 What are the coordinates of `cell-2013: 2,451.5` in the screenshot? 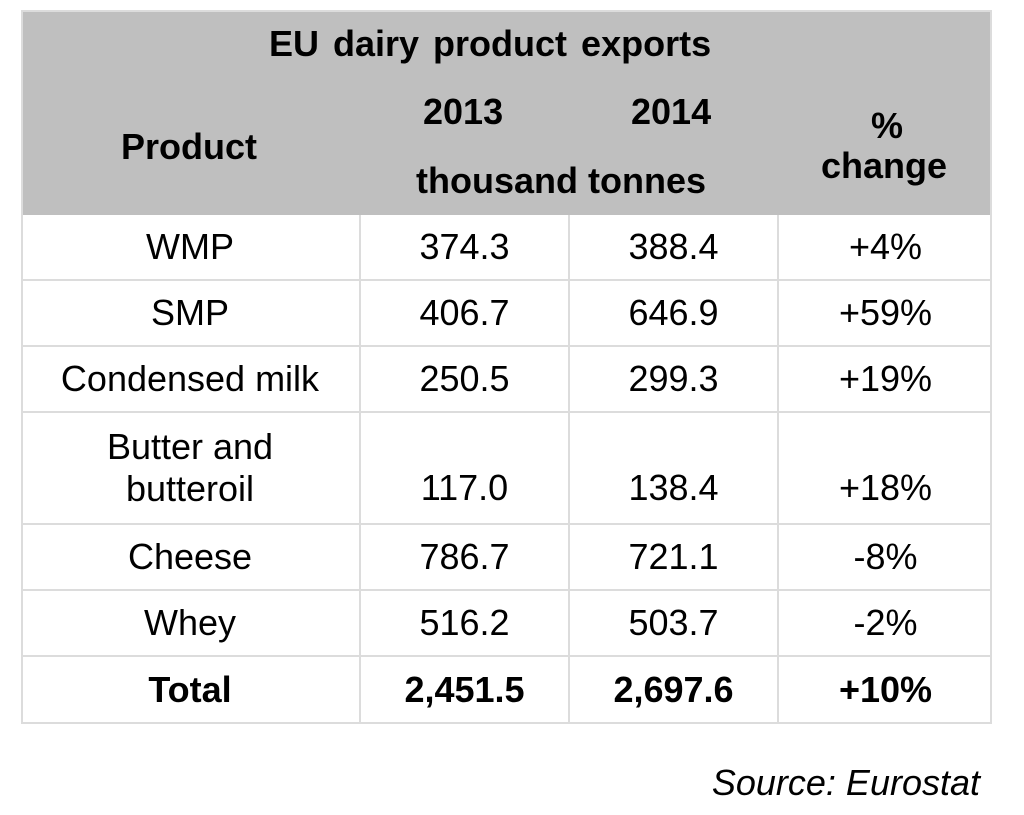 It's located at (463, 690).